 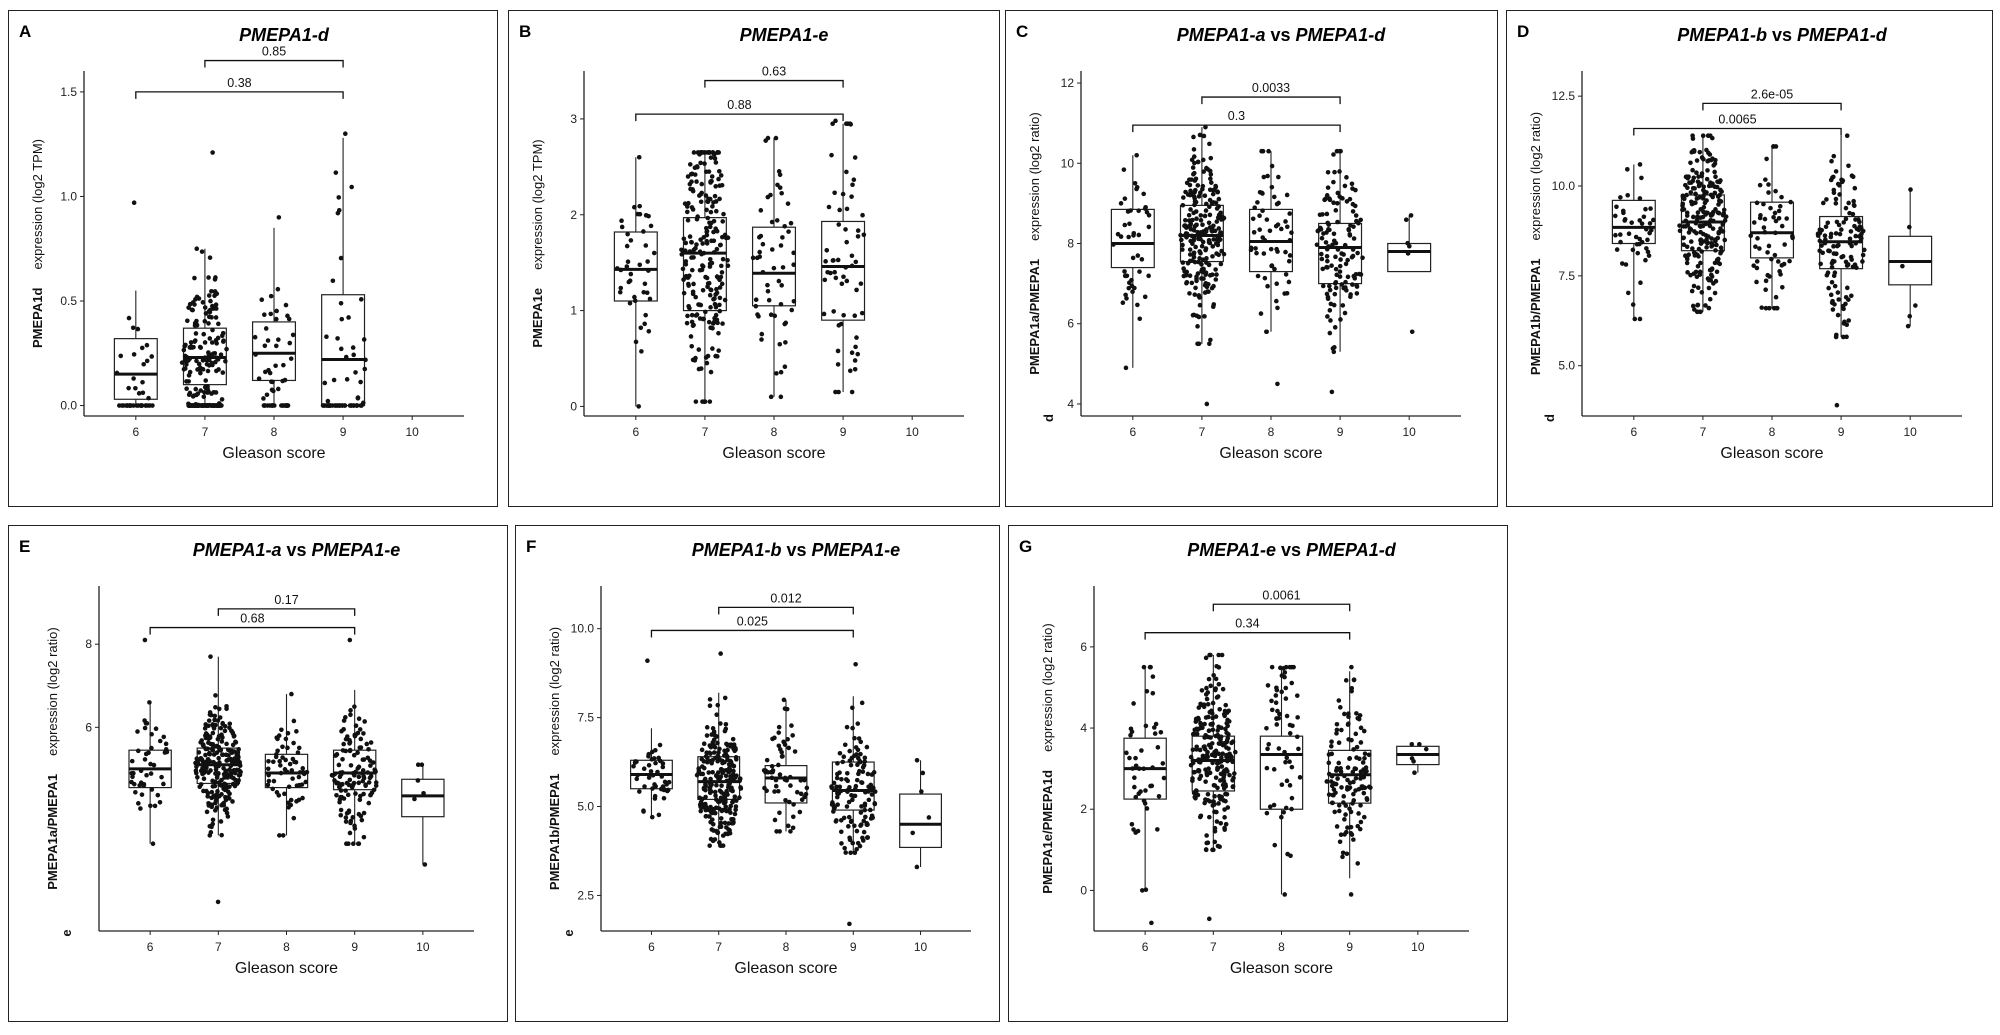 What do you see at coordinates (774, 432) in the screenshot?
I see `x-tick-label: 8` at bounding box center [774, 432].